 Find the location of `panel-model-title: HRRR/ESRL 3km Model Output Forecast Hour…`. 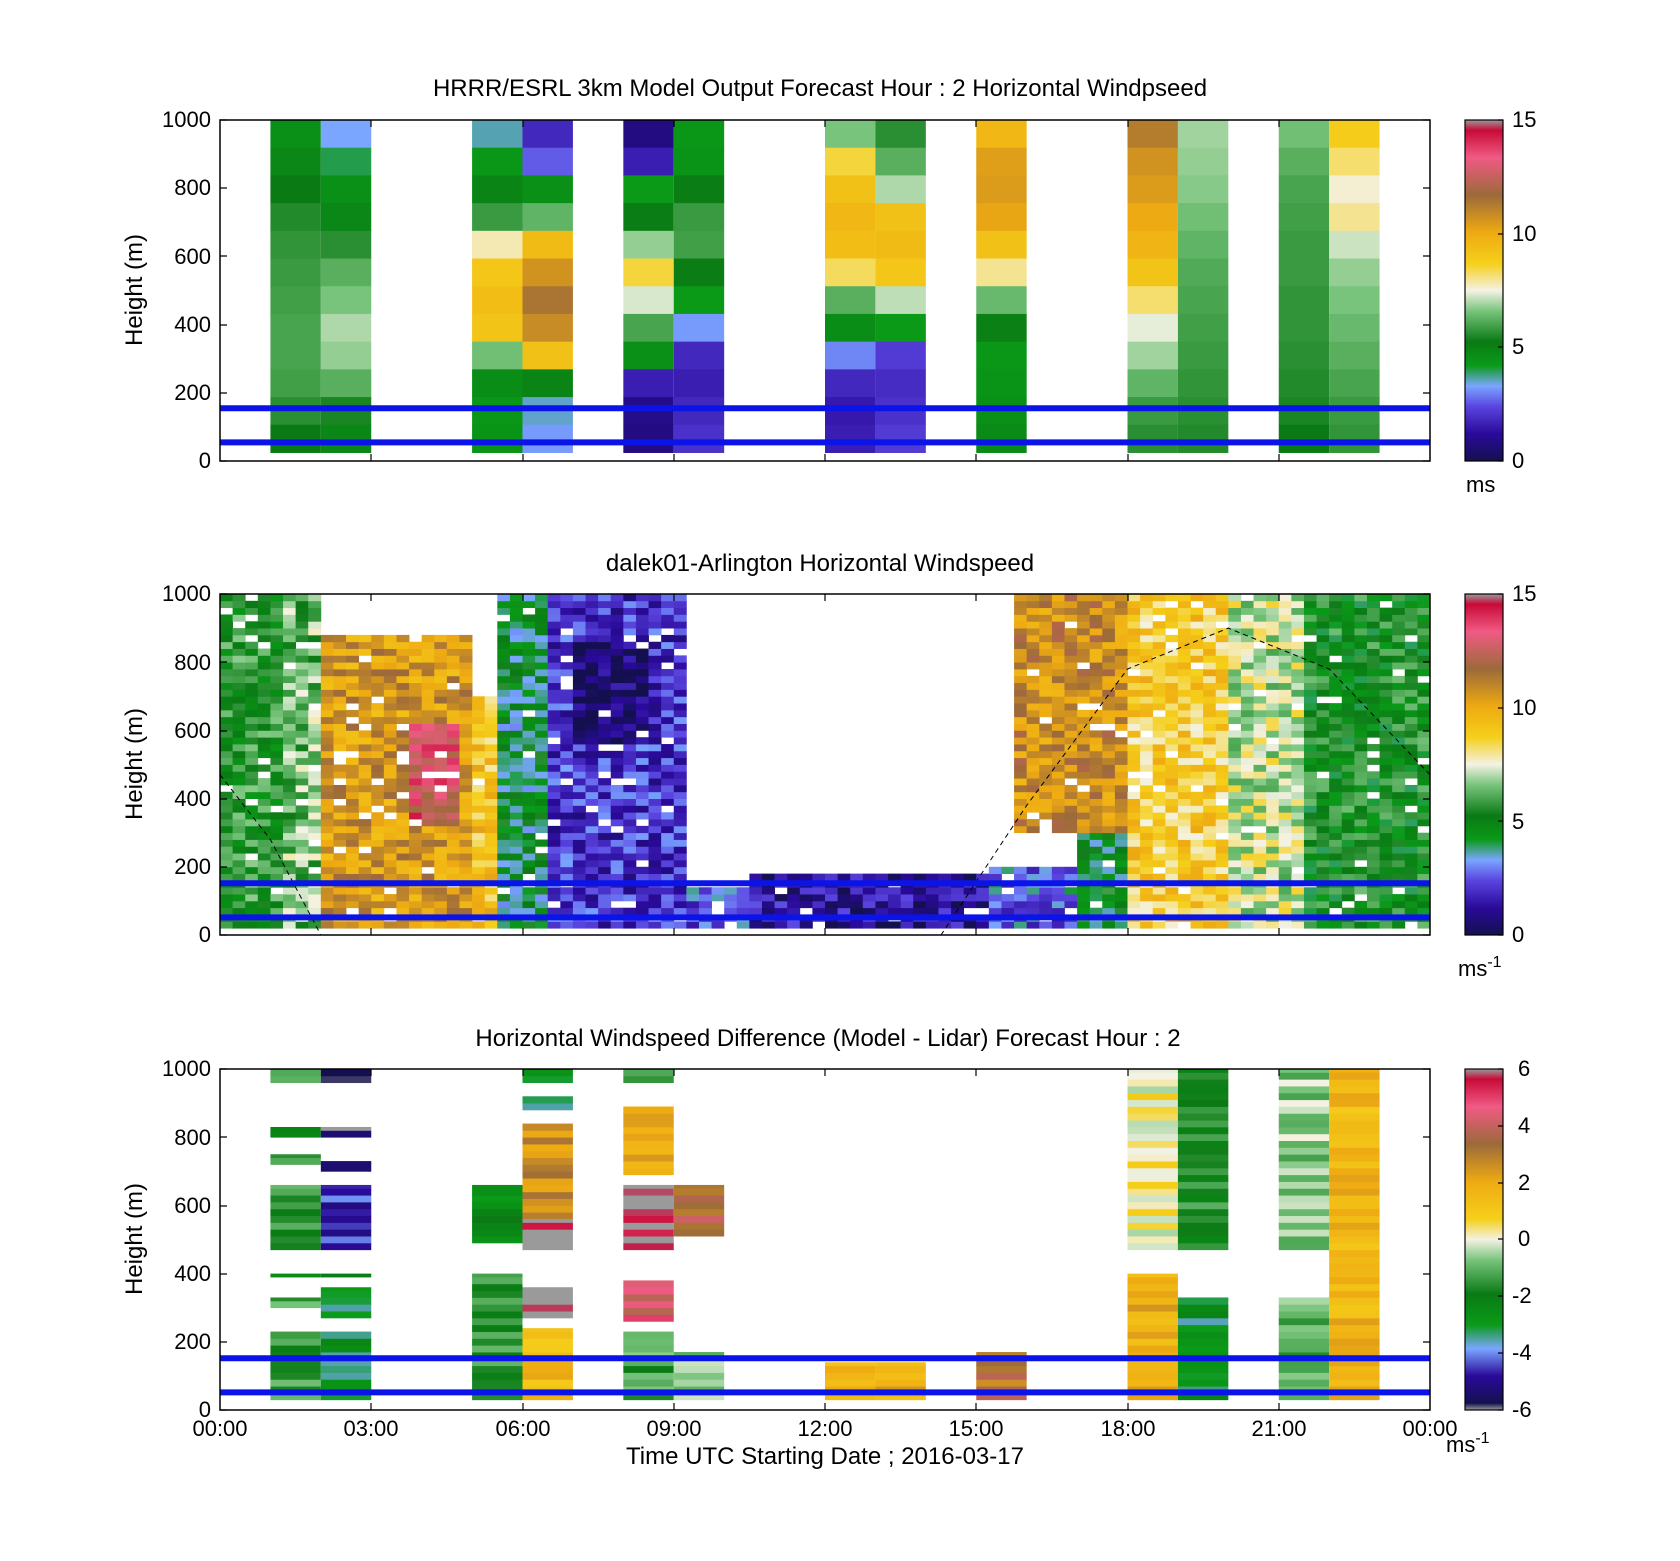

panel-model-title: HRRR/ESRL 3km Model Output Forecast Hour… is located at coordinates (820, 88).